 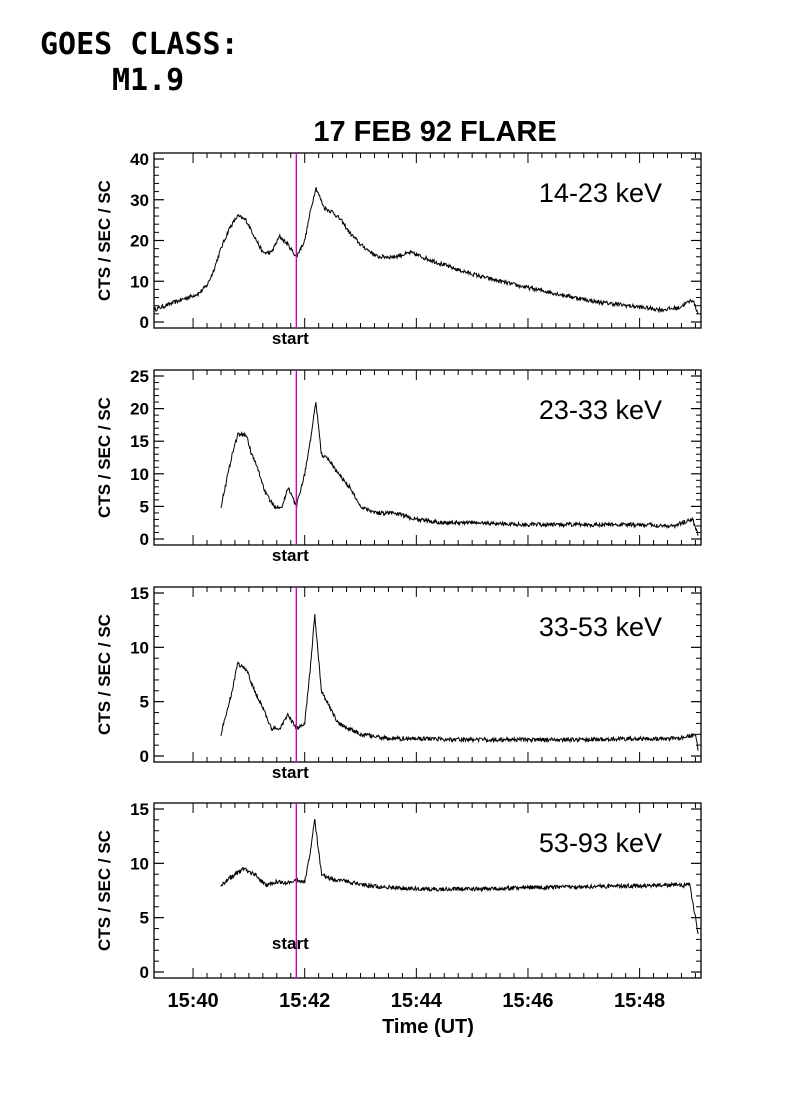 I want to click on goes-class-value: M1.9, so click(x=148, y=80).